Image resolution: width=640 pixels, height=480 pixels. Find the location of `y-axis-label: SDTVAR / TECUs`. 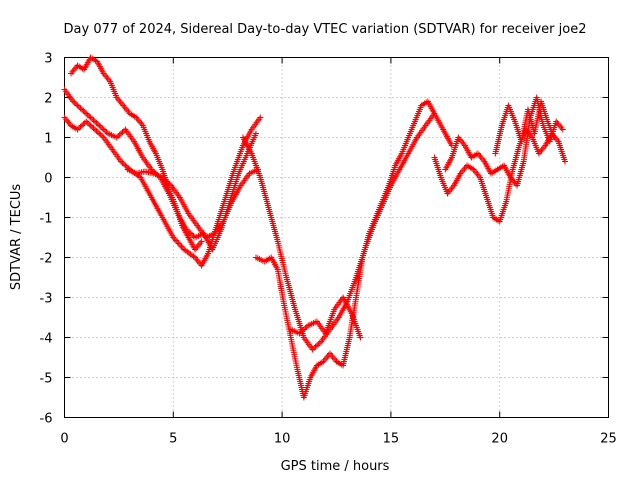

y-axis-label: SDTVAR / TECUs is located at coordinates (16, 237).